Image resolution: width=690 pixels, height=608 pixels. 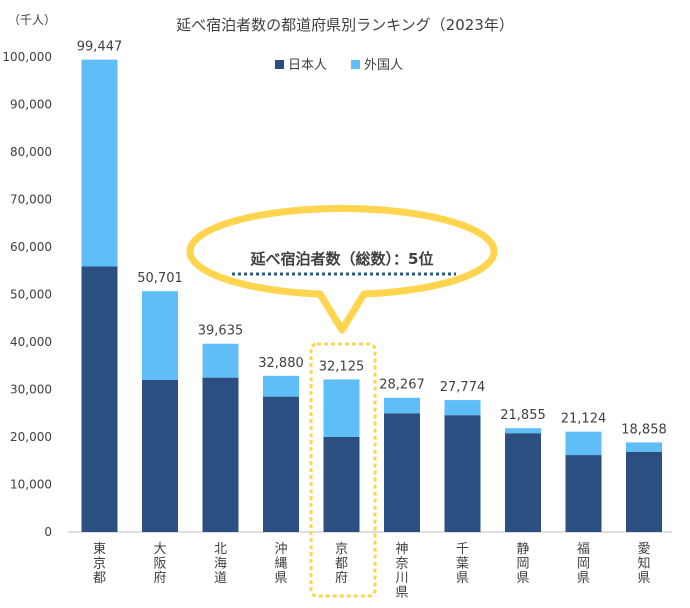 What do you see at coordinates (339, 65) in the screenshot?
I see `legend: 日本人 外国人` at bounding box center [339, 65].